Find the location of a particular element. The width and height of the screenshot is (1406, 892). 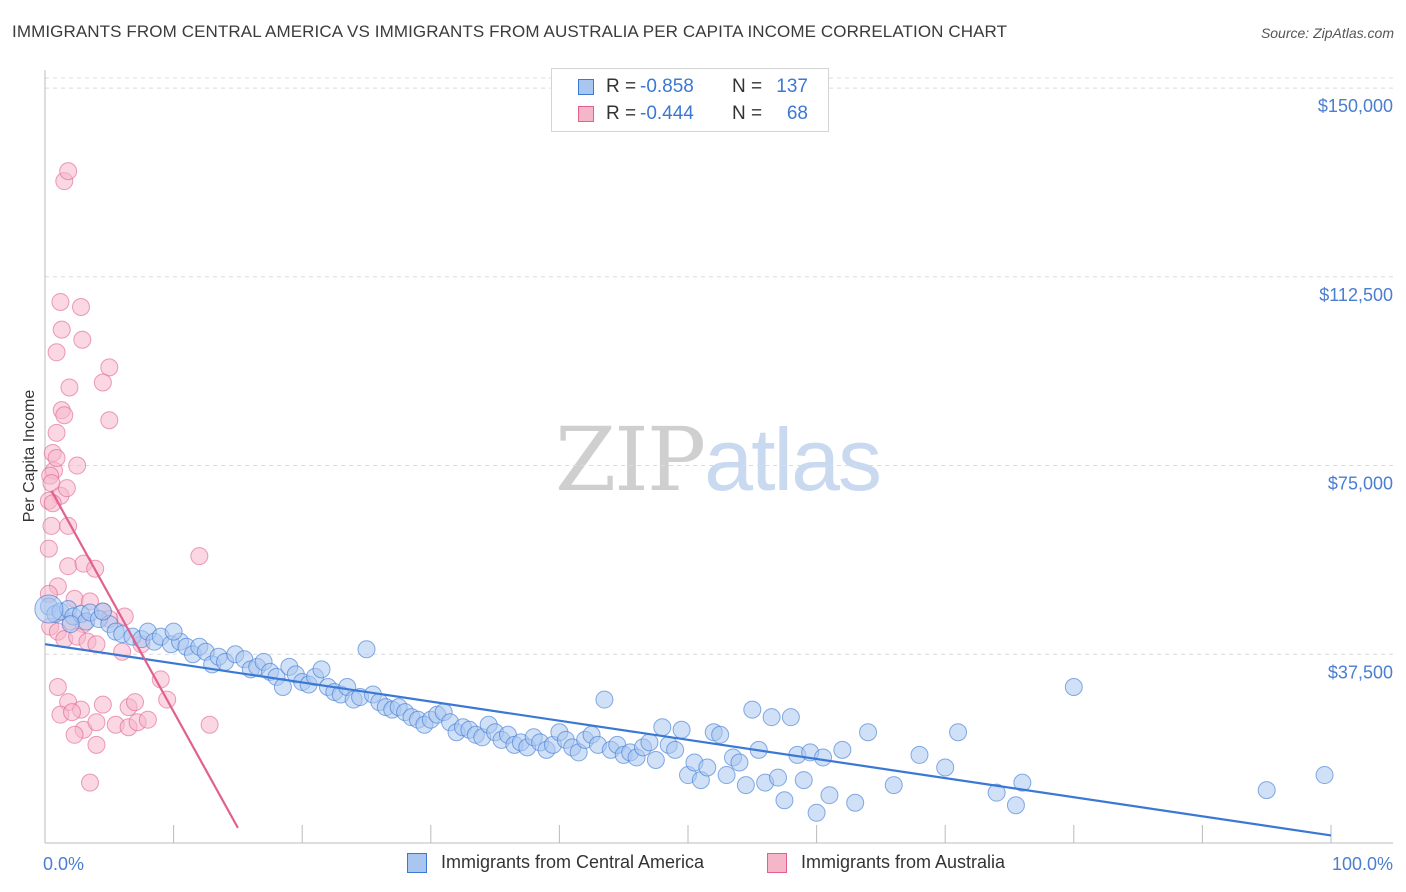

bottom-legend-australia: Immigrants from Australia is located at coordinates (886, 862).